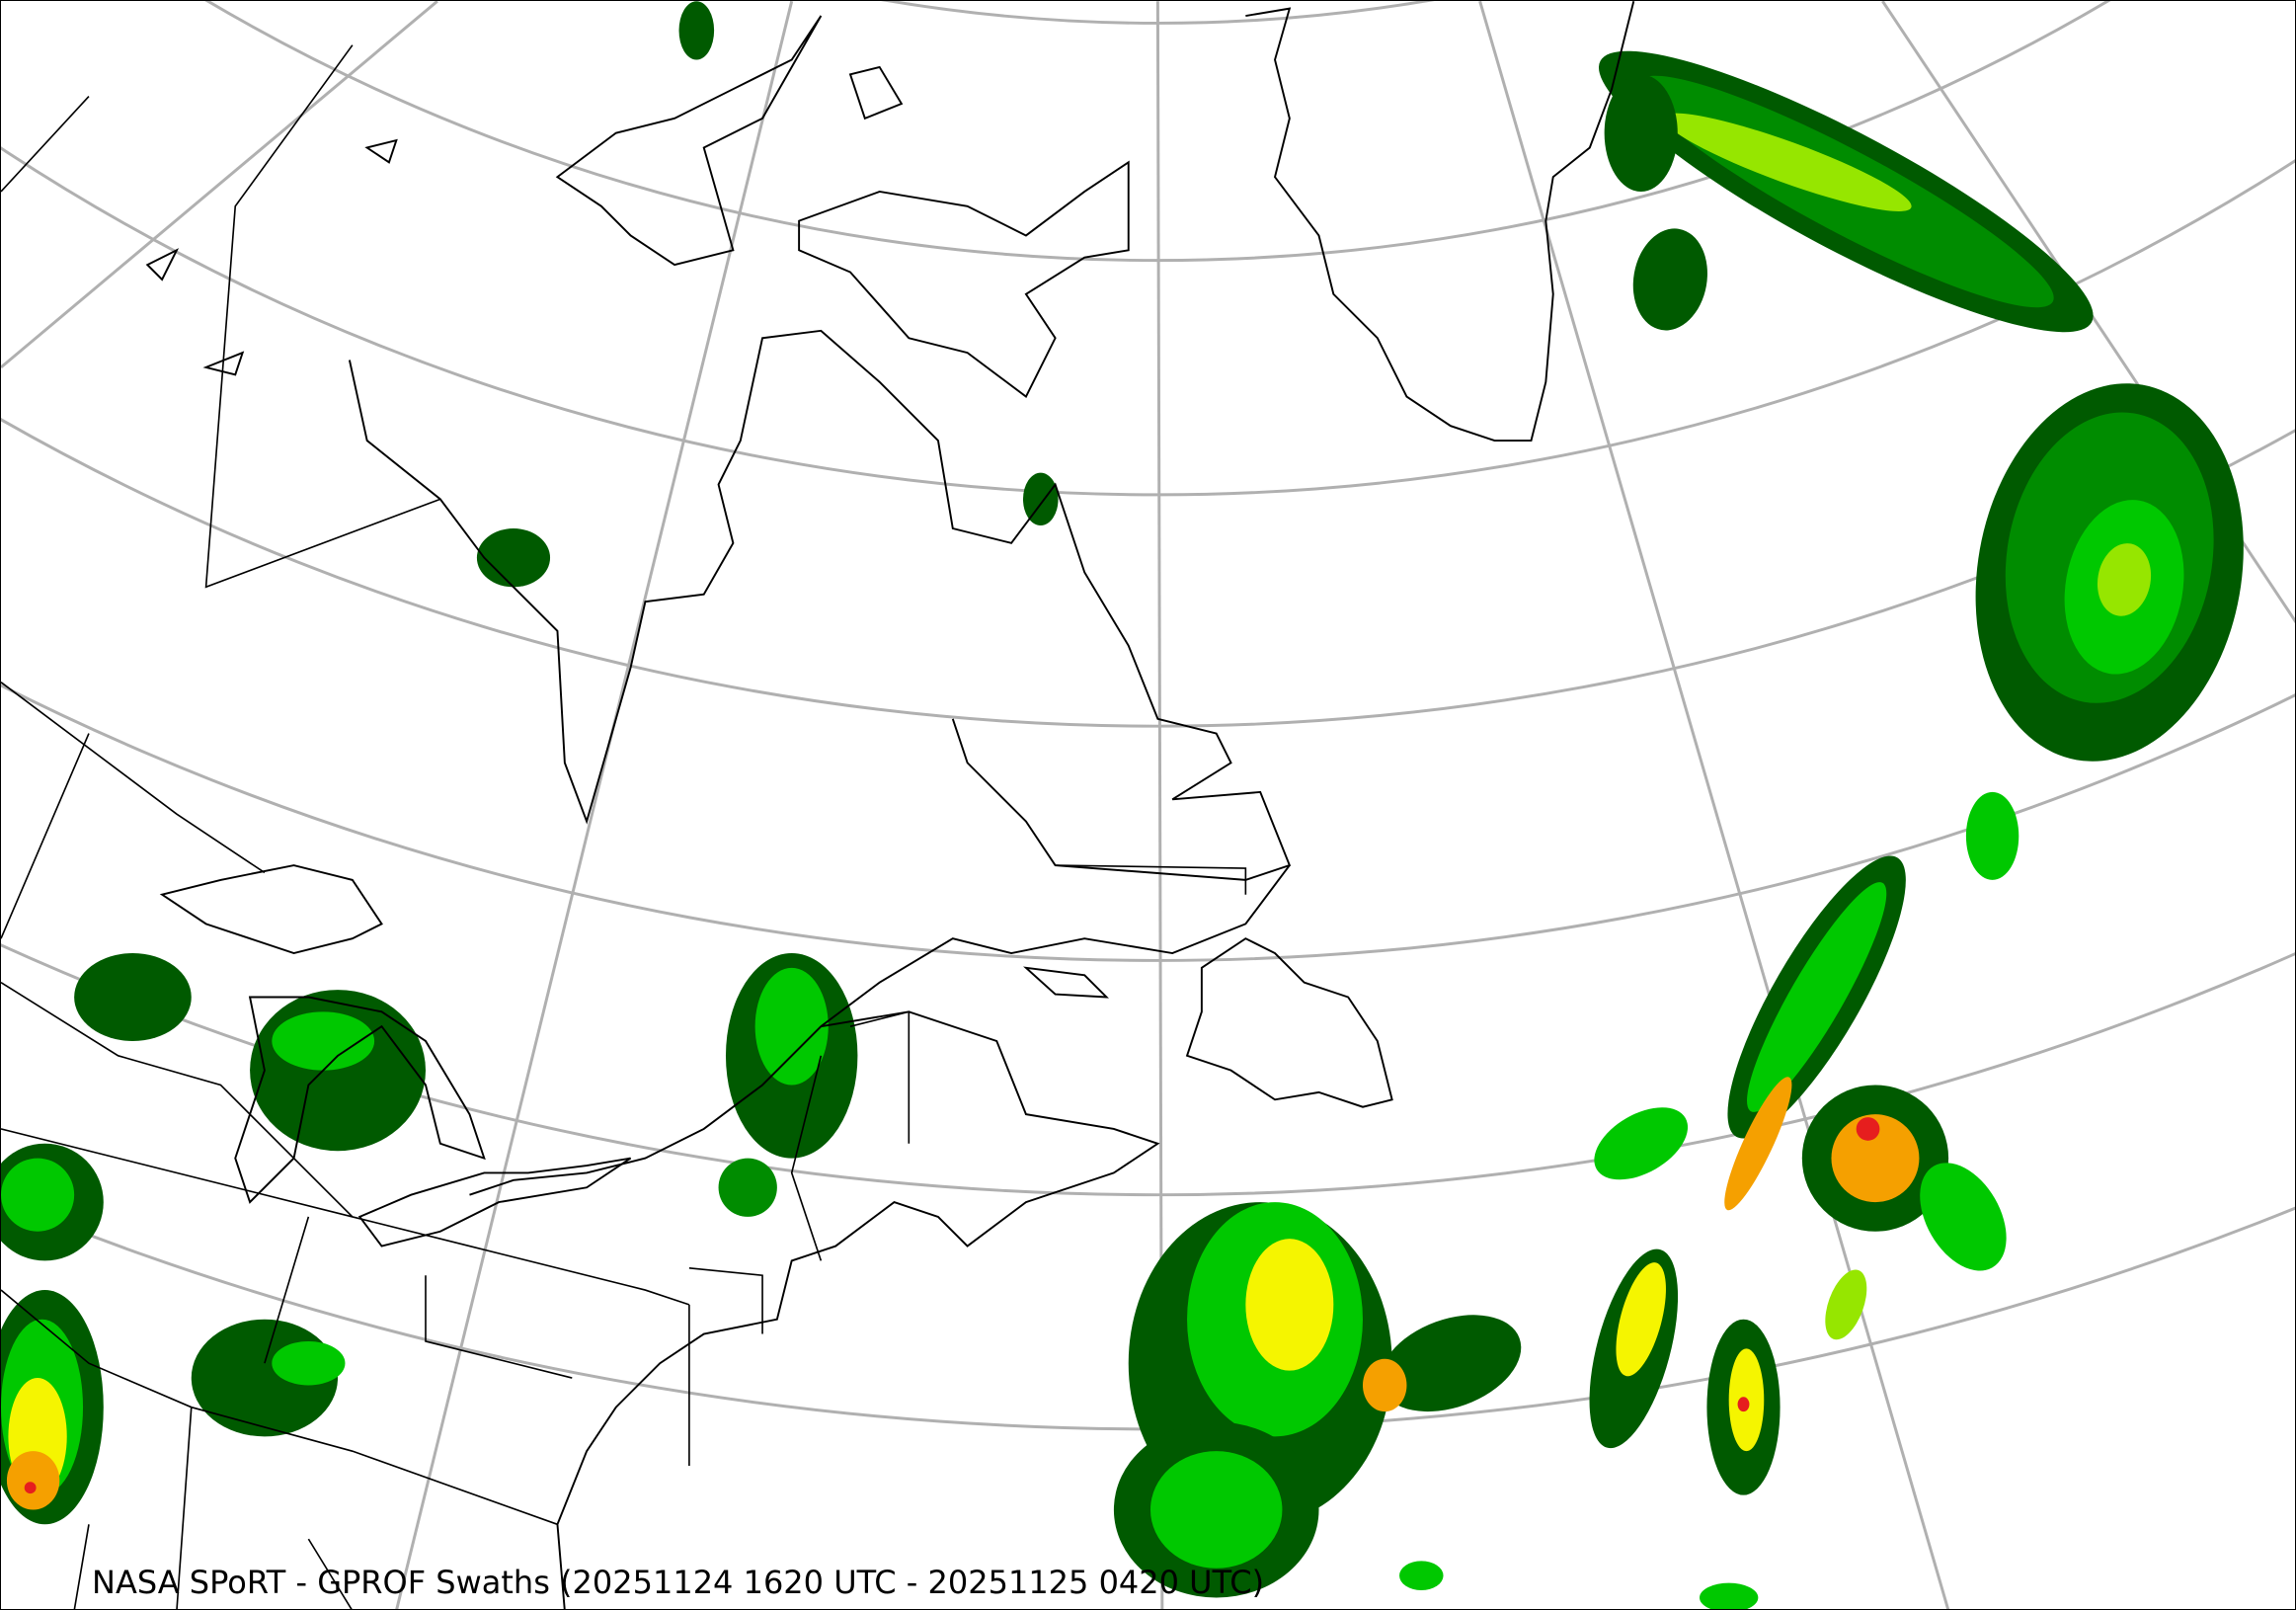 The height and width of the screenshot is (1610, 2296). Describe the element at coordinates (820, 605) in the screenshot. I see `hudson-bay-coast` at that location.